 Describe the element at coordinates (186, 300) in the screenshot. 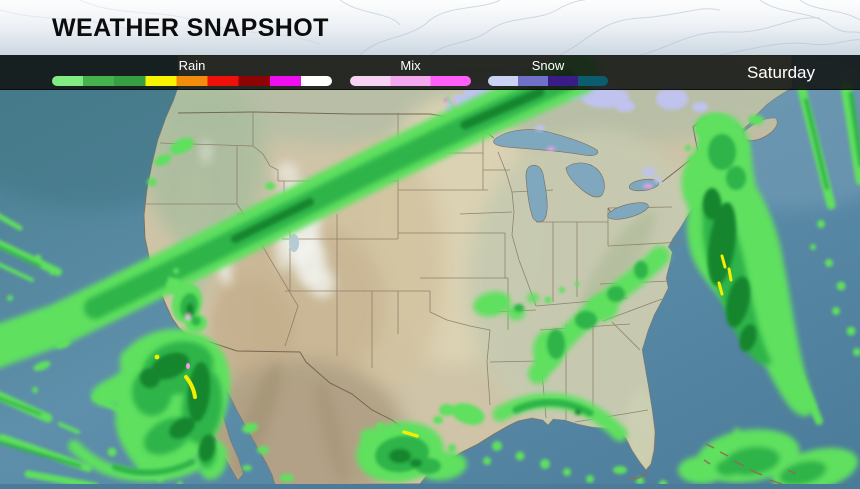

I see `rain-california-coast` at that location.